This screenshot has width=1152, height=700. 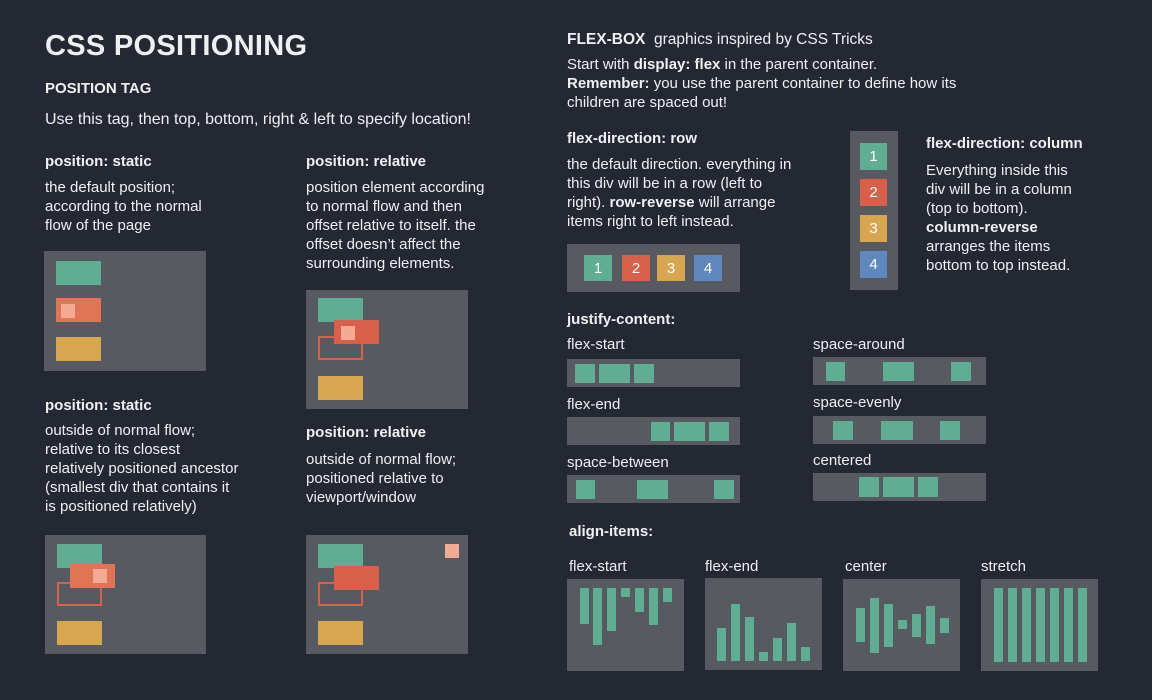 I want to click on justify-label-space-around: space-around, so click(x=859, y=344).